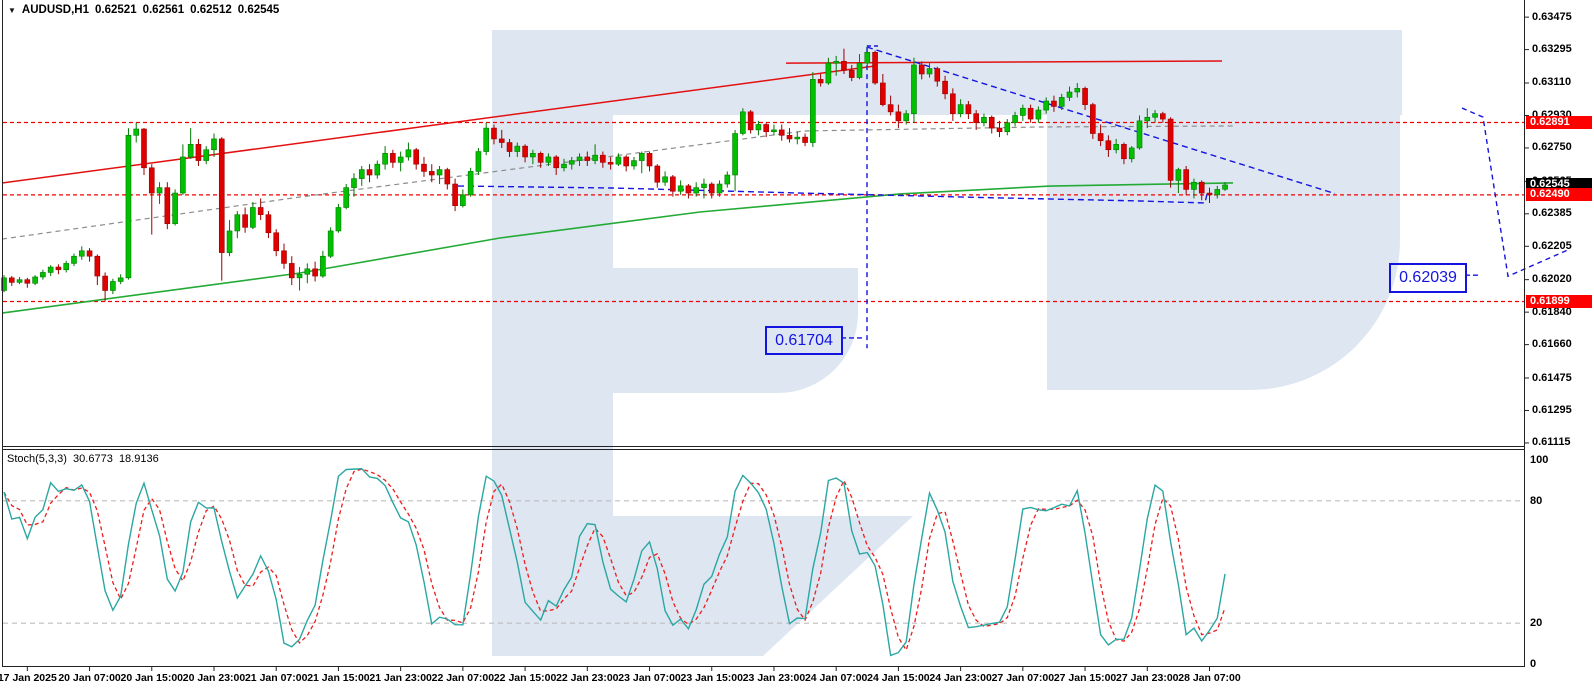  I want to click on resistance-flat-red, so click(1004, 62).